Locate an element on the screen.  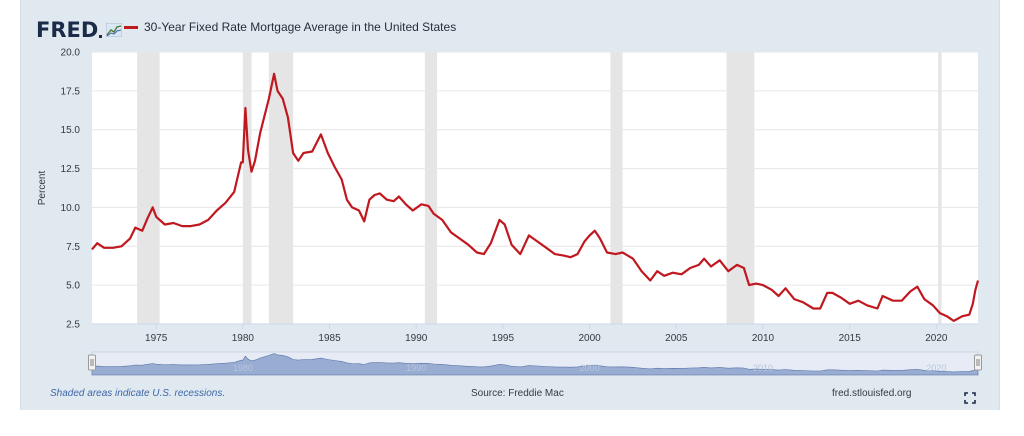
x-axis-ticks: 1975 1980 1985 1990 1995 2000 2005 2010 2015 2020 is located at coordinates (535, 333).